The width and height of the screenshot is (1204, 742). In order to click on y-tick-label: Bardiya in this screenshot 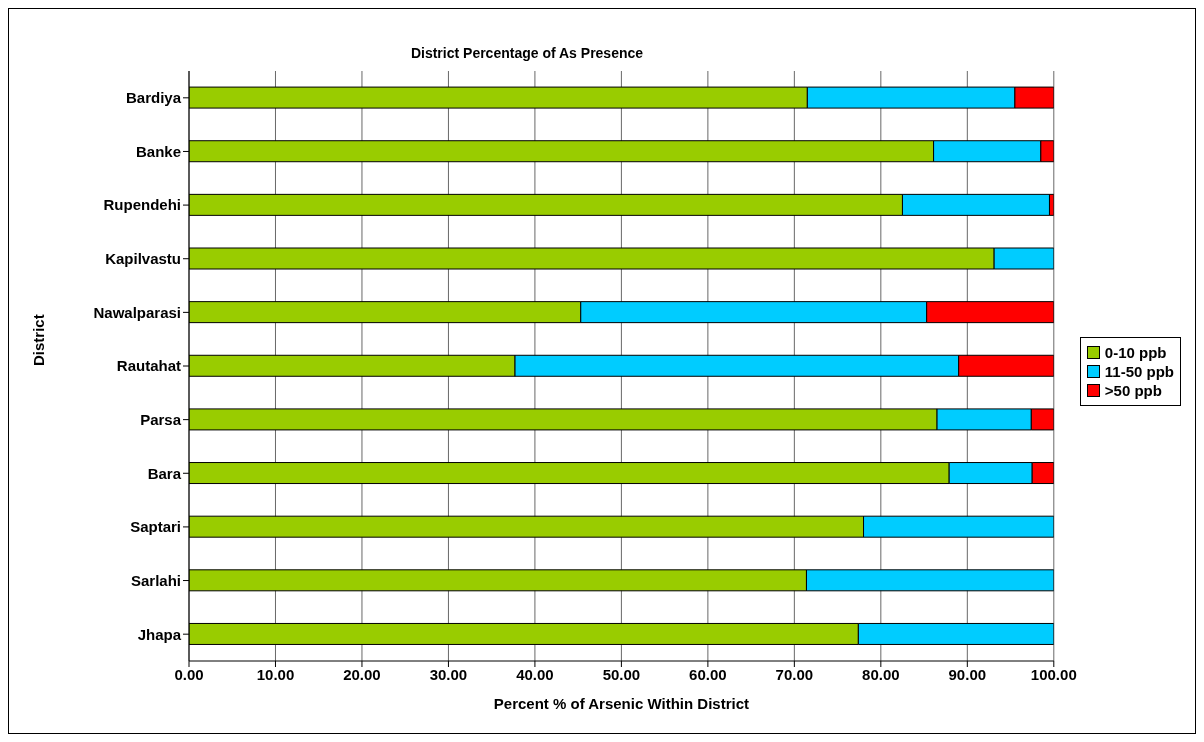, I will do `click(153, 98)`.